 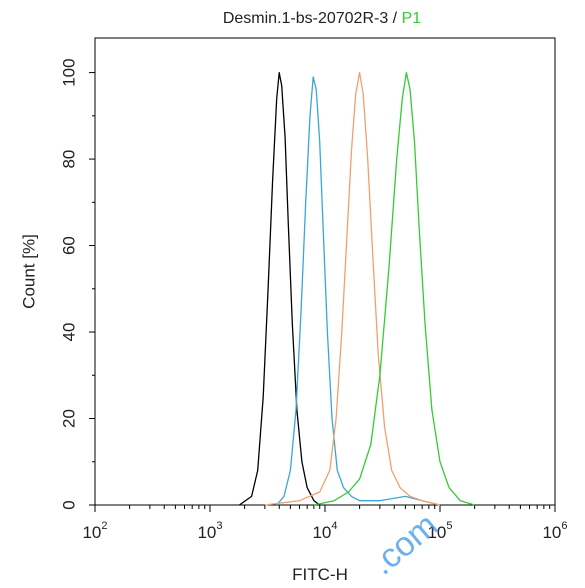 What do you see at coordinates (68, 332) in the screenshot?
I see `y-tick-label: 40` at bounding box center [68, 332].